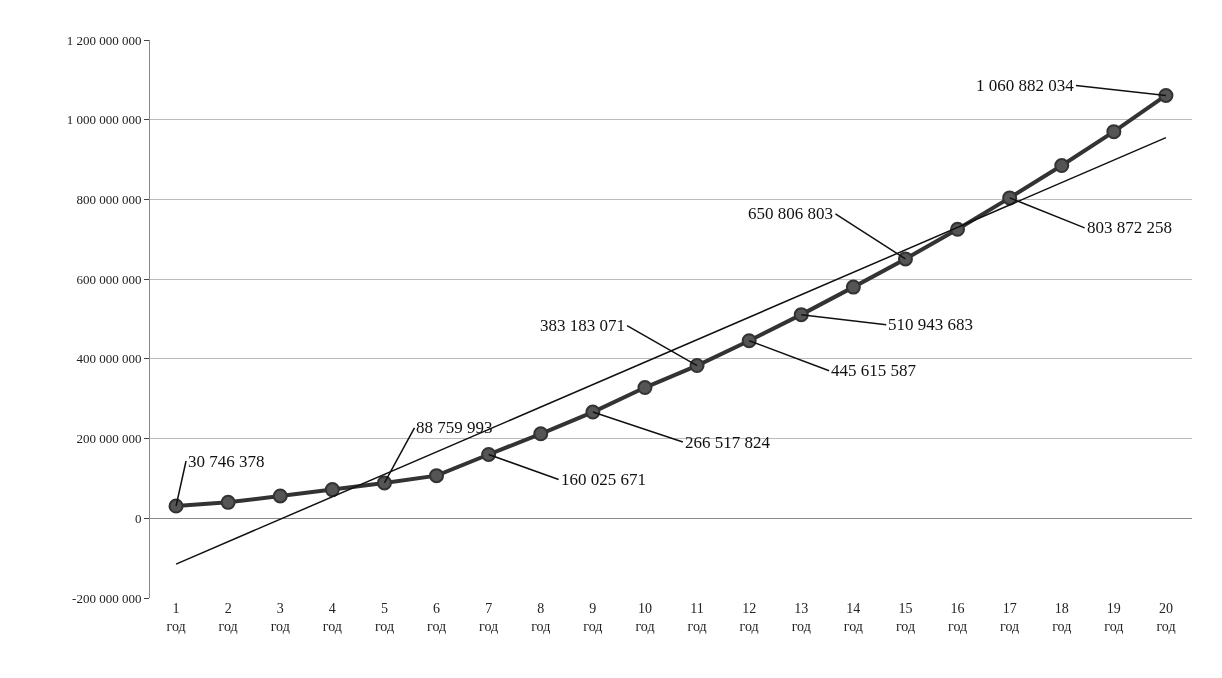 The height and width of the screenshot is (678, 1222). Describe the element at coordinates (1166, 618) in the screenshot. I see `x-tick-label: 20 год` at that location.